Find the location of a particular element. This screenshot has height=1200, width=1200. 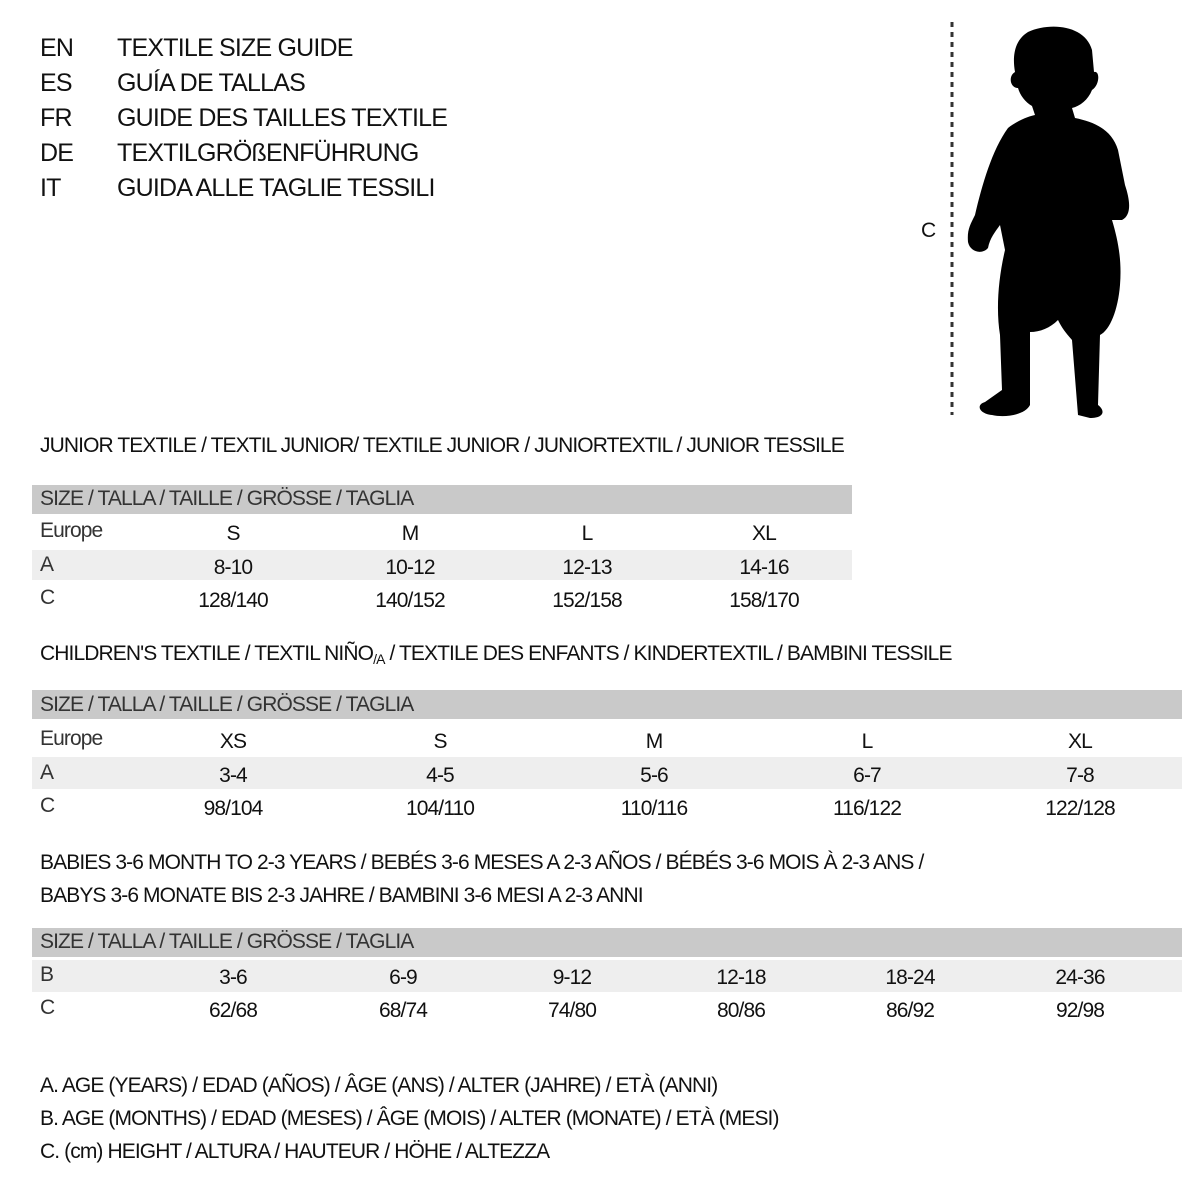

title-lang-code: FR is located at coordinates (56, 118).